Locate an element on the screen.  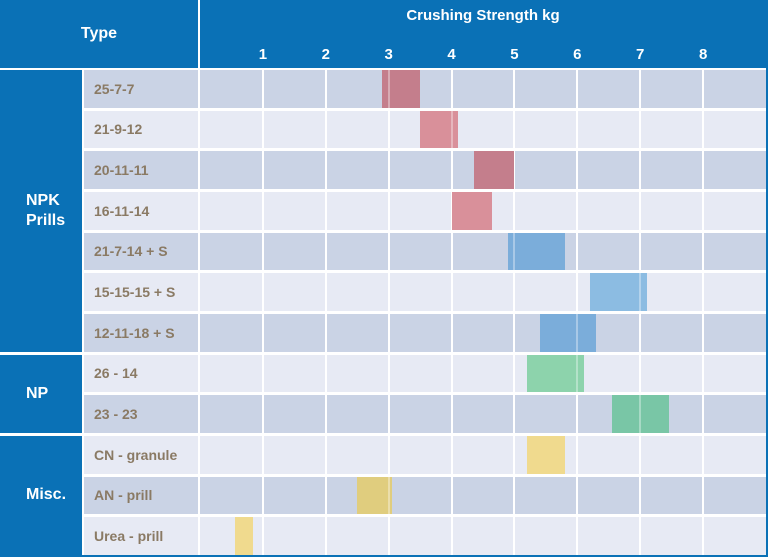
row-label: 15-15-15 + S is located at coordinates (141, 292).